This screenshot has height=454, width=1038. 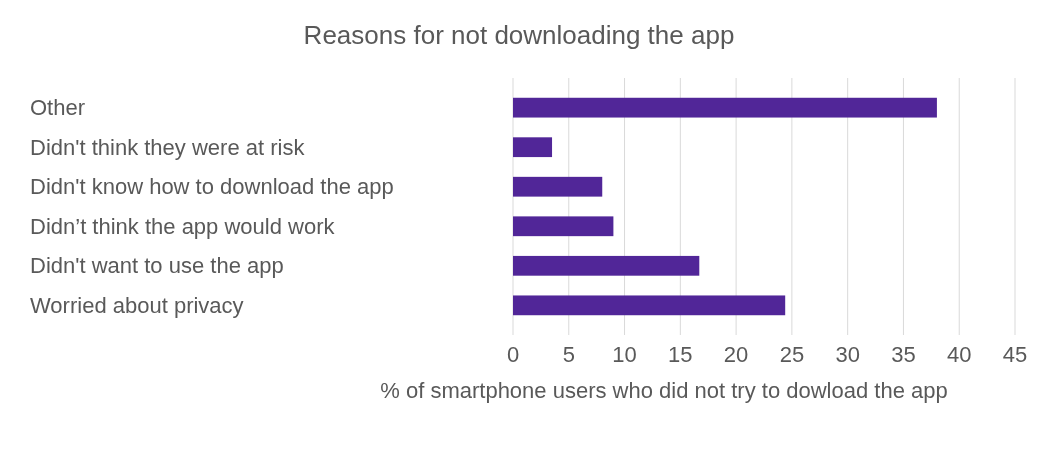 I want to click on x-tick-label: 30, so click(x=847, y=354).